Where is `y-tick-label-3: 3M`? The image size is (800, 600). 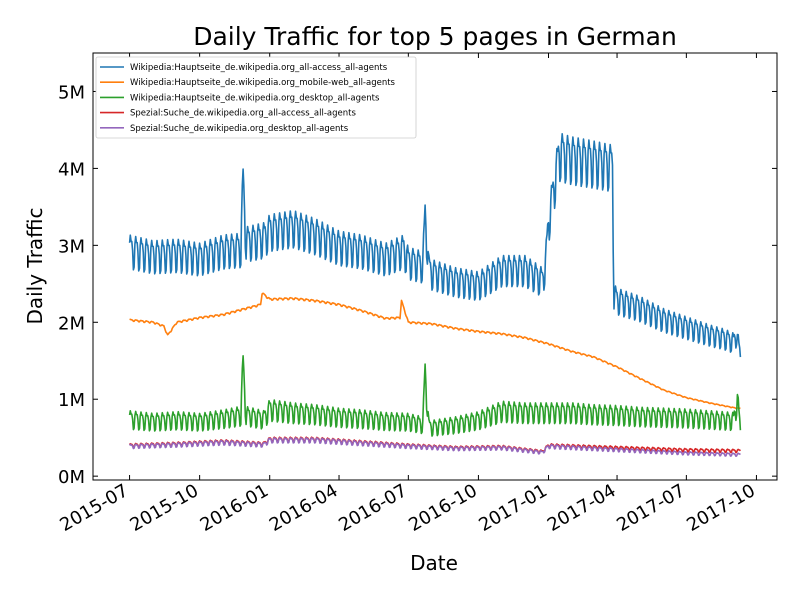 y-tick-label-3: 3M is located at coordinates (71, 246).